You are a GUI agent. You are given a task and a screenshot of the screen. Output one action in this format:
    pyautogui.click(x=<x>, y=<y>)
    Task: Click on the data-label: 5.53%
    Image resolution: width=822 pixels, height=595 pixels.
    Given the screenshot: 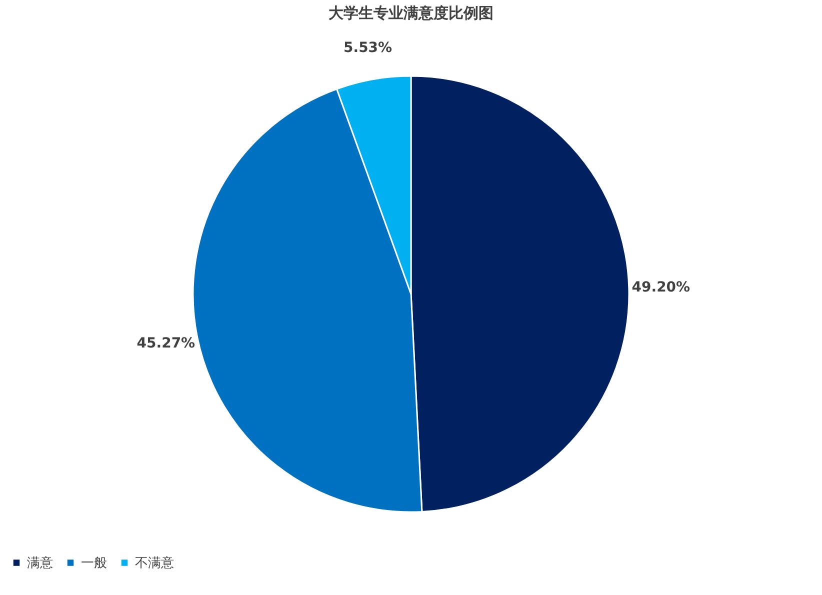 What is the action you would take?
    pyautogui.click(x=367, y=48)
    